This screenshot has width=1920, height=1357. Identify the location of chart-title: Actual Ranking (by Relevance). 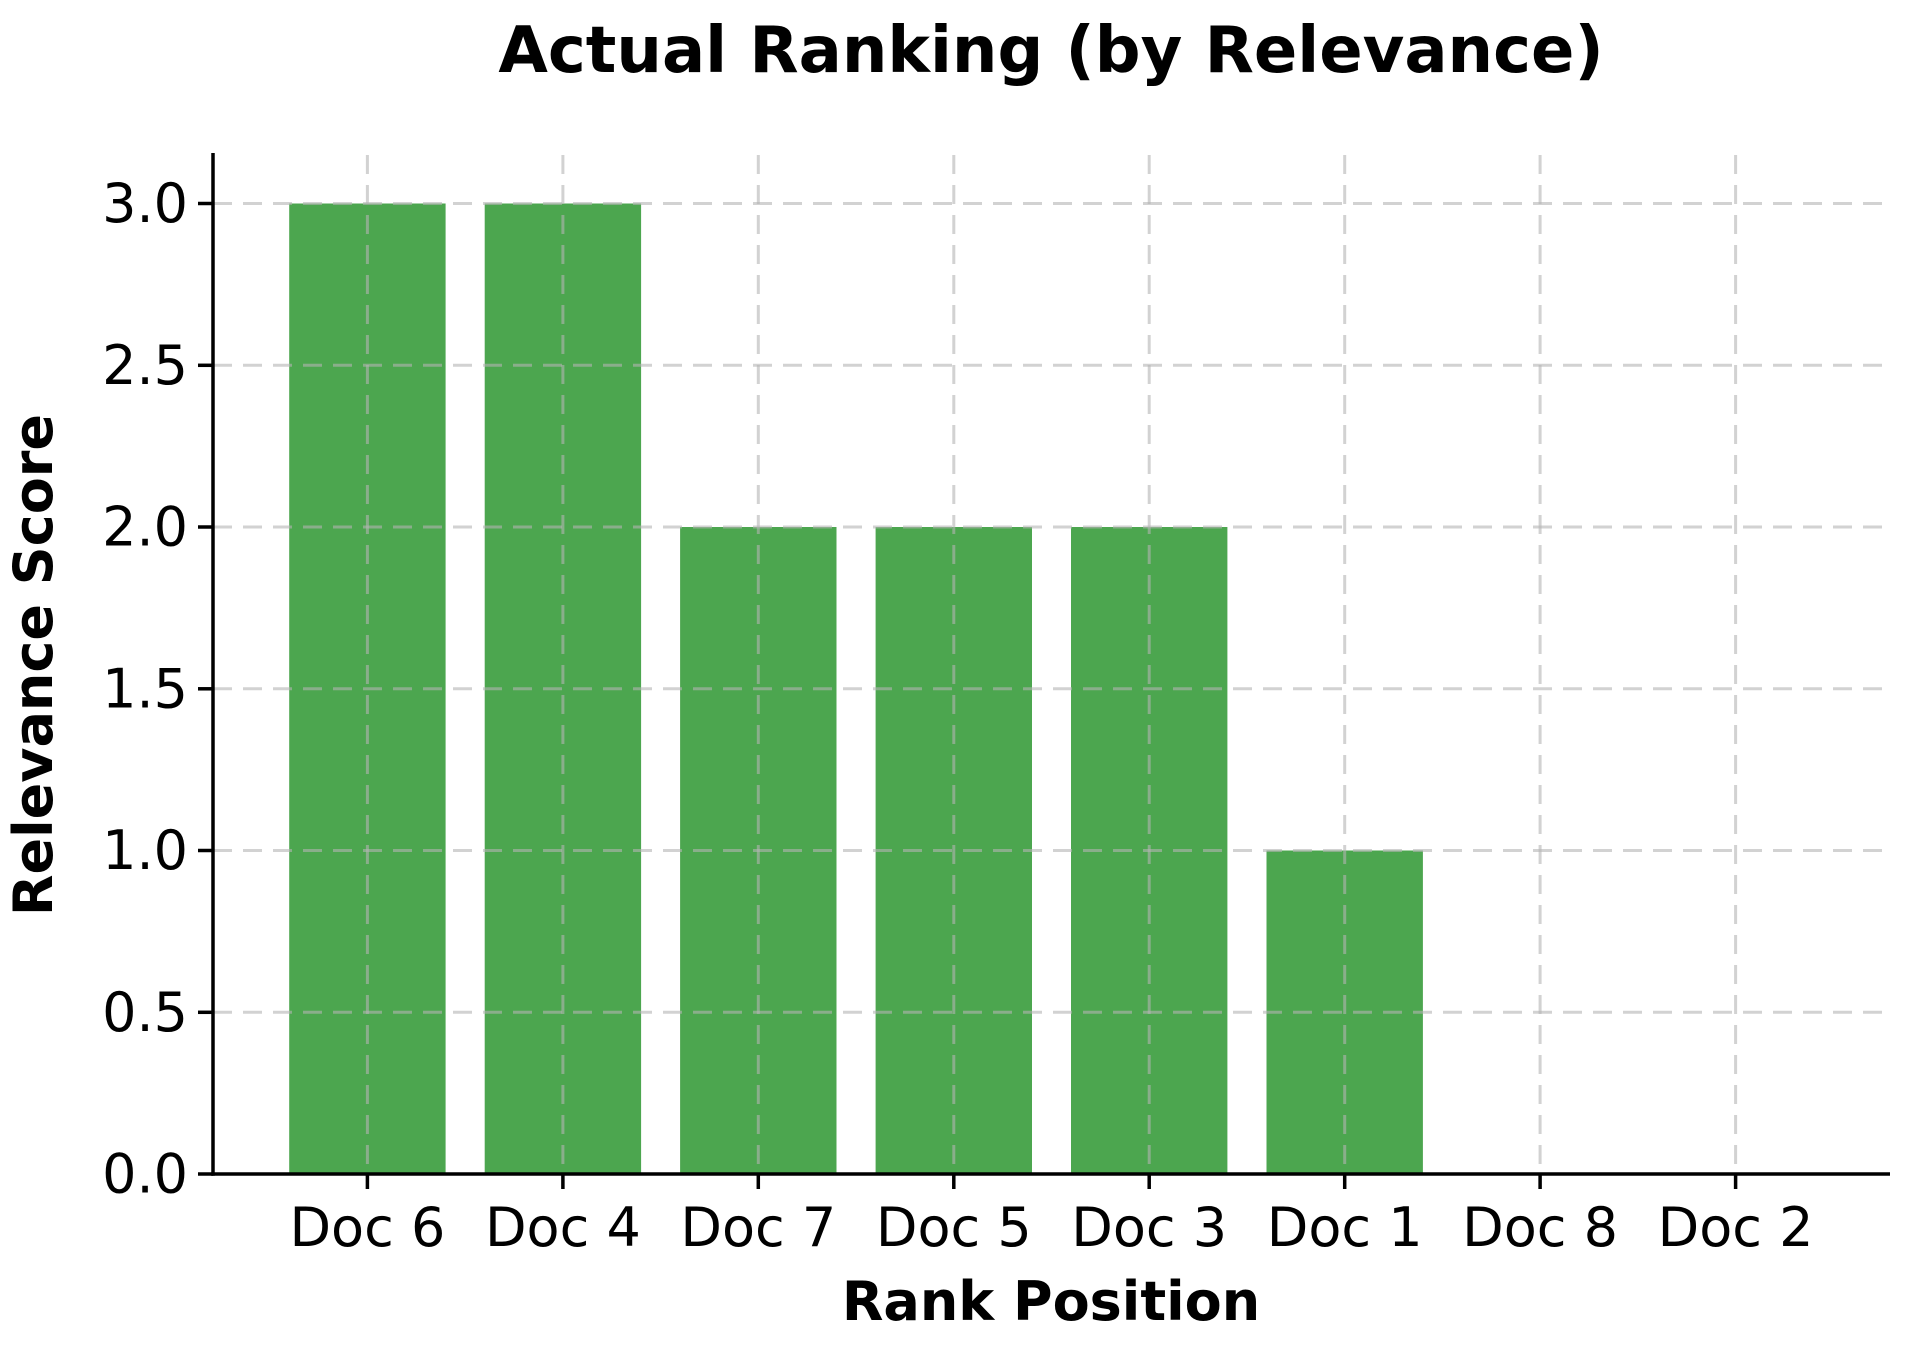
(1050, 51).